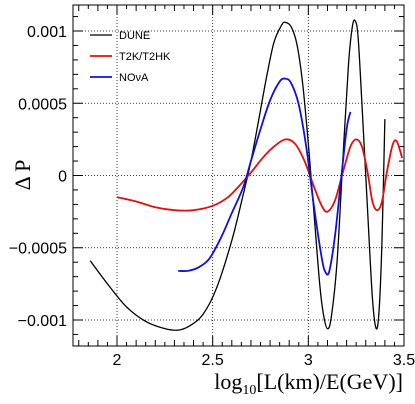 The height and width of the screenshot is (404, 415). I want to click on y-tick-label: −0.0005, so click(38, 249).